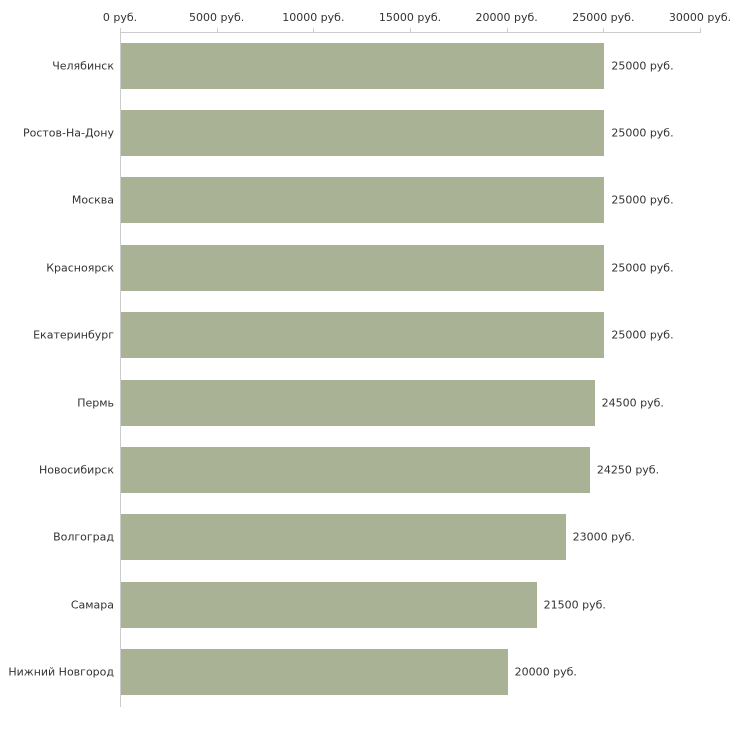 The image size is (730, 730). Describe the element at coordinates (83, 66) in the screenshot. I see `category-label: Челябинск` at that location.